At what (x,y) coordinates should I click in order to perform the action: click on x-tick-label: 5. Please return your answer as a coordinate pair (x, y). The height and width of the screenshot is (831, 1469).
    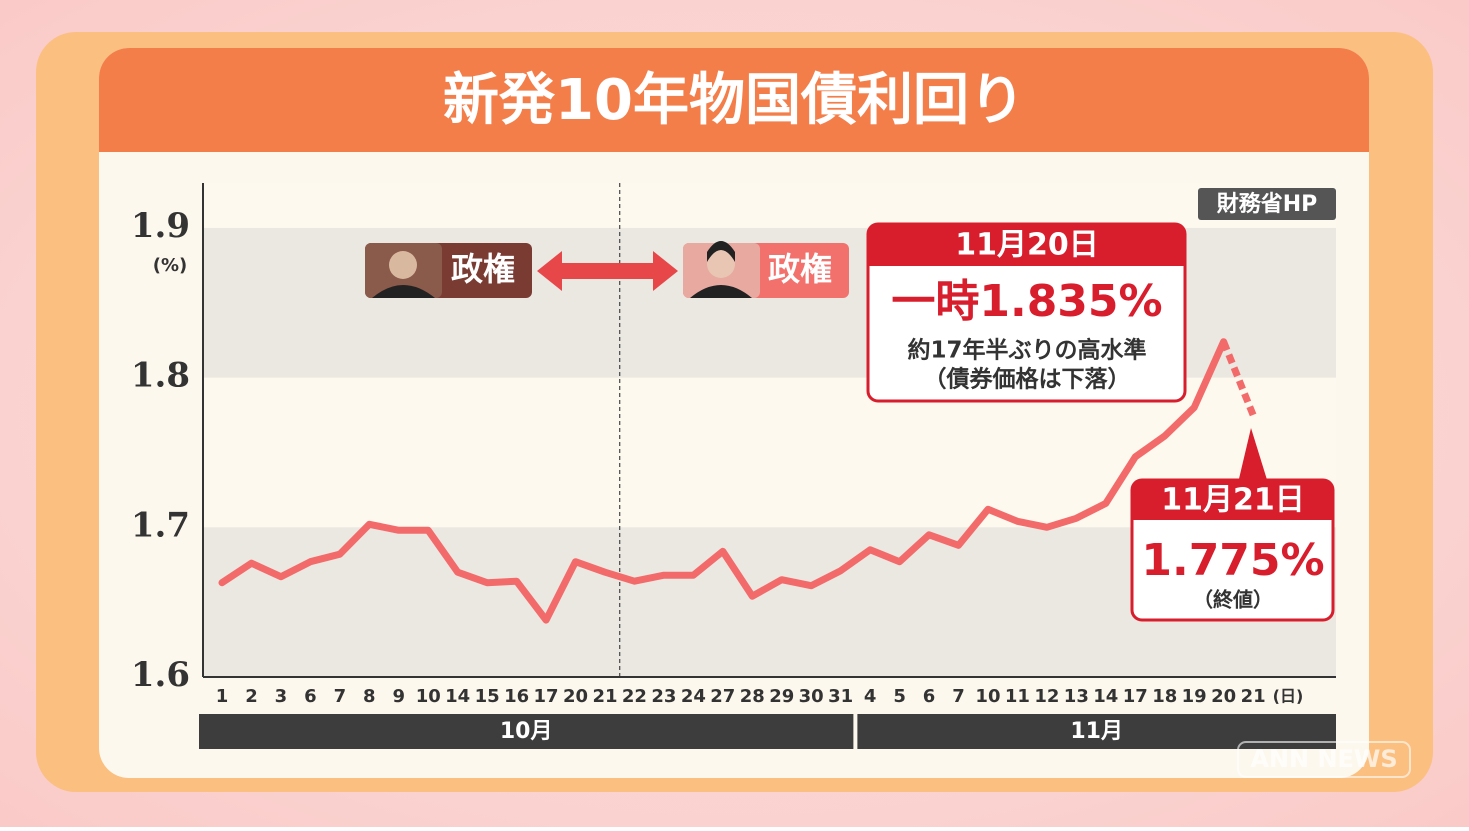
    Looking at the image, I should click on (899, 696).